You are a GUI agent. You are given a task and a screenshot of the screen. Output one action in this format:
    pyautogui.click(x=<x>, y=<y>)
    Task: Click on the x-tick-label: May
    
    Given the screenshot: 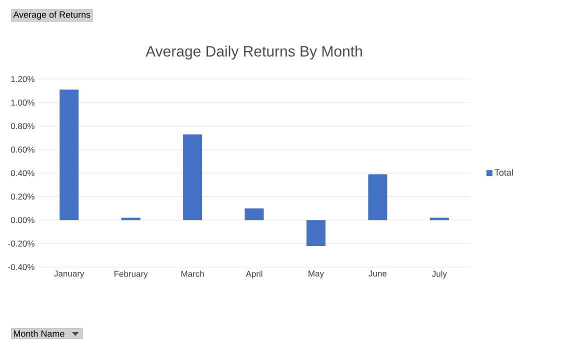 What is the action you would take?
    pyautogui.click(x=316, y=274)
    